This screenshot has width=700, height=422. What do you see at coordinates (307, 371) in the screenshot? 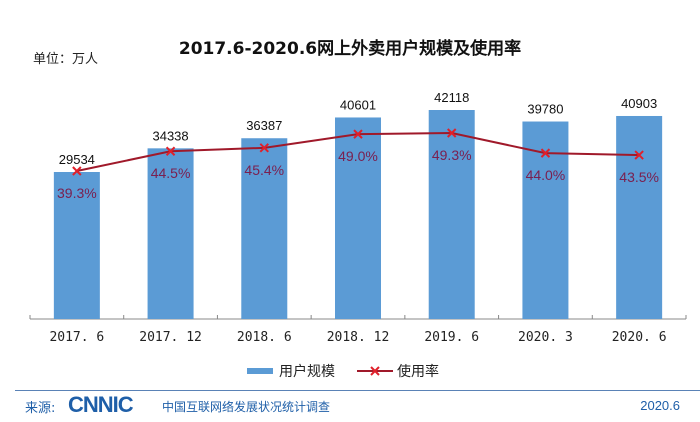
I see `legend-bar-label: 用户规模` at bounding box center [307, 371].